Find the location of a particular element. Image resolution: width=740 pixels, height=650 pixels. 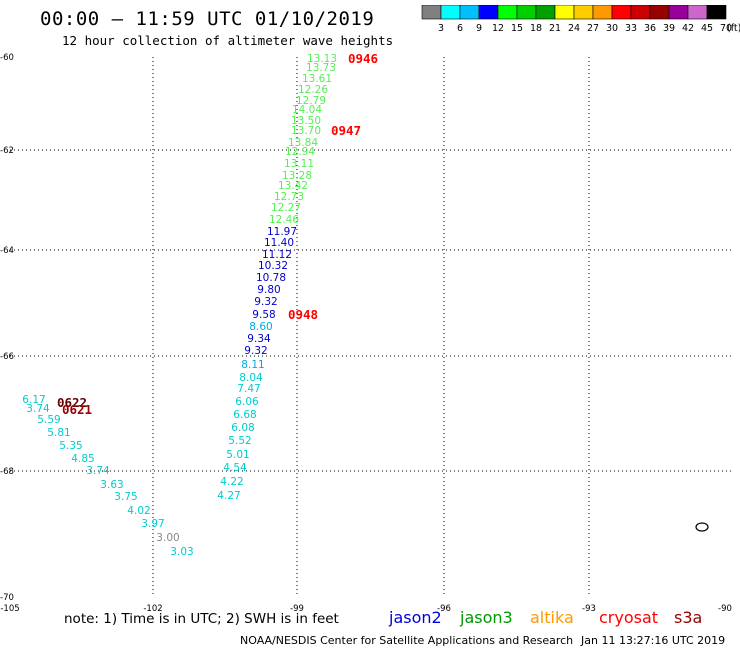

wave-height-label: 6.06 is located at coordinates (247, 402).